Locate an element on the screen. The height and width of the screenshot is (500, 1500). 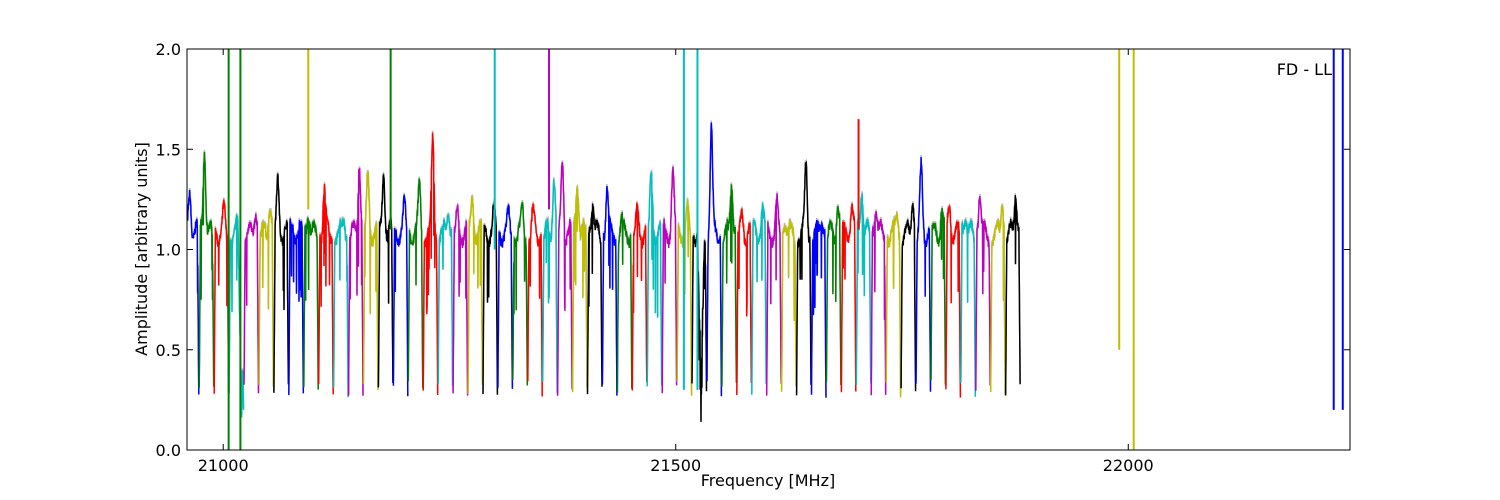
y-tick-label: 1.0 is located at coordinates (168, 250).